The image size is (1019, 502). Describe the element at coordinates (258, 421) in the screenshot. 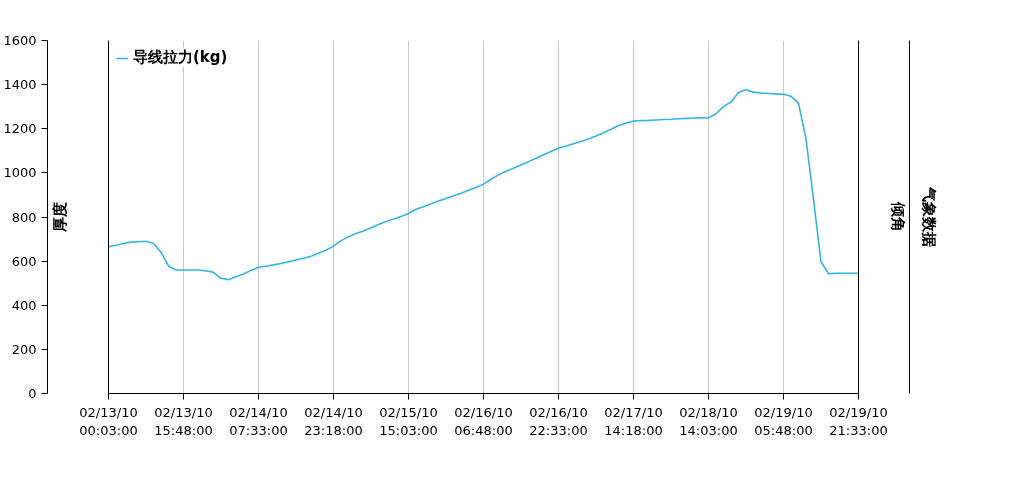

I see `x-tick-label: 02/14/10 07:33:00` at that location.